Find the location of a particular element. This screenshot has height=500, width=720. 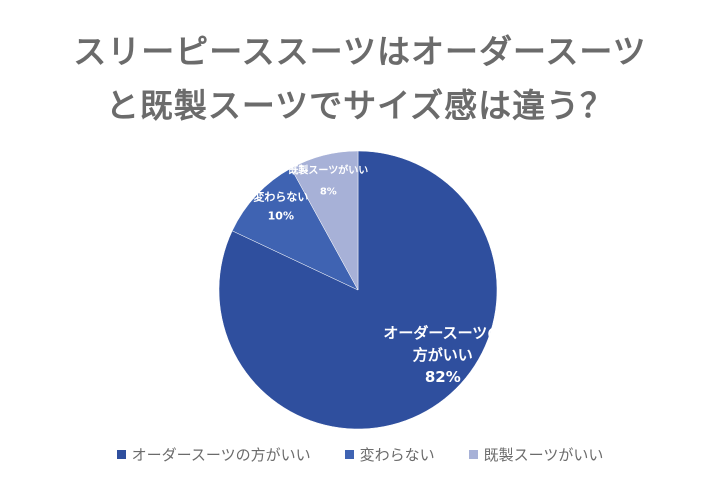

legend-swatch-order-suit is located at coordinates (121, 454).